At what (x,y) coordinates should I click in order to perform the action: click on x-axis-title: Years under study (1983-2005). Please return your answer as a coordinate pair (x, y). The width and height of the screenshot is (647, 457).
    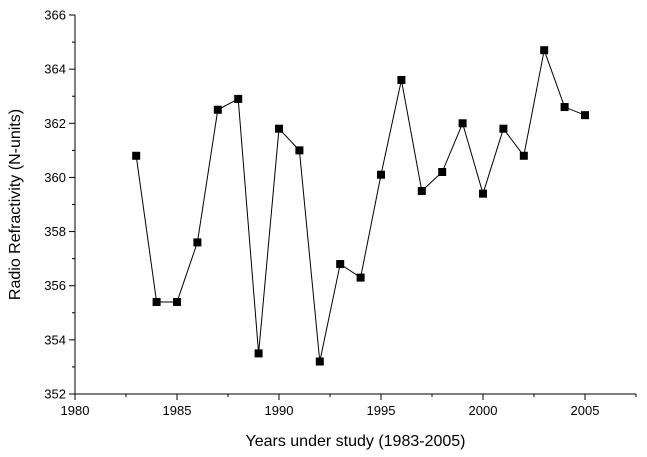
    Looking at the image, I should click on (356, 441).